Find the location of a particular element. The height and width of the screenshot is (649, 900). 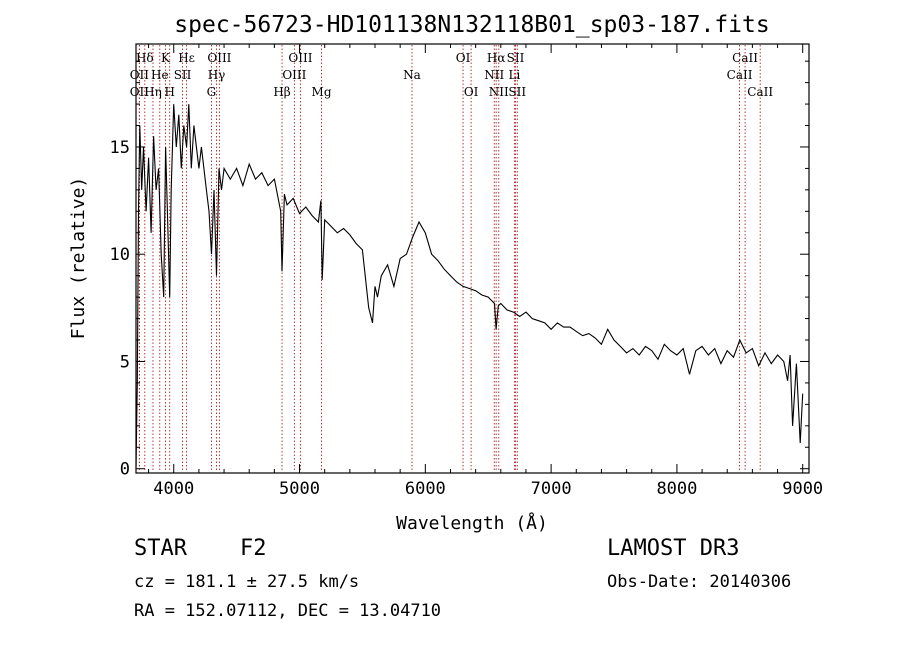

line-marker-label: G is located at coordinates (212, 92).